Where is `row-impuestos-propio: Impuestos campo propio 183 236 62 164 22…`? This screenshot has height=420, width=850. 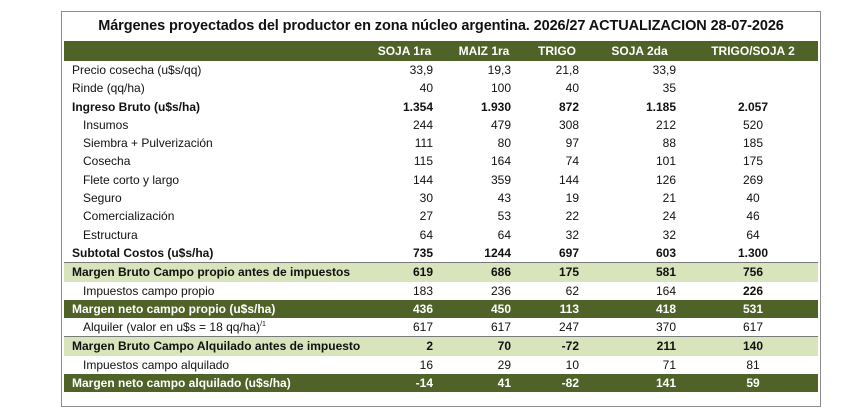 row-impuestos-propio: Impuestos campo propio 183 236 62 164 22… is located at coordinates (441, 291).